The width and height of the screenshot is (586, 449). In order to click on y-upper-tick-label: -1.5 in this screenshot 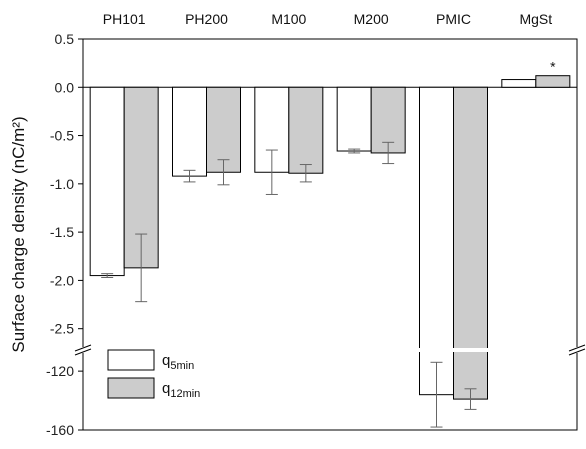, I will do `click(62, 232)`.